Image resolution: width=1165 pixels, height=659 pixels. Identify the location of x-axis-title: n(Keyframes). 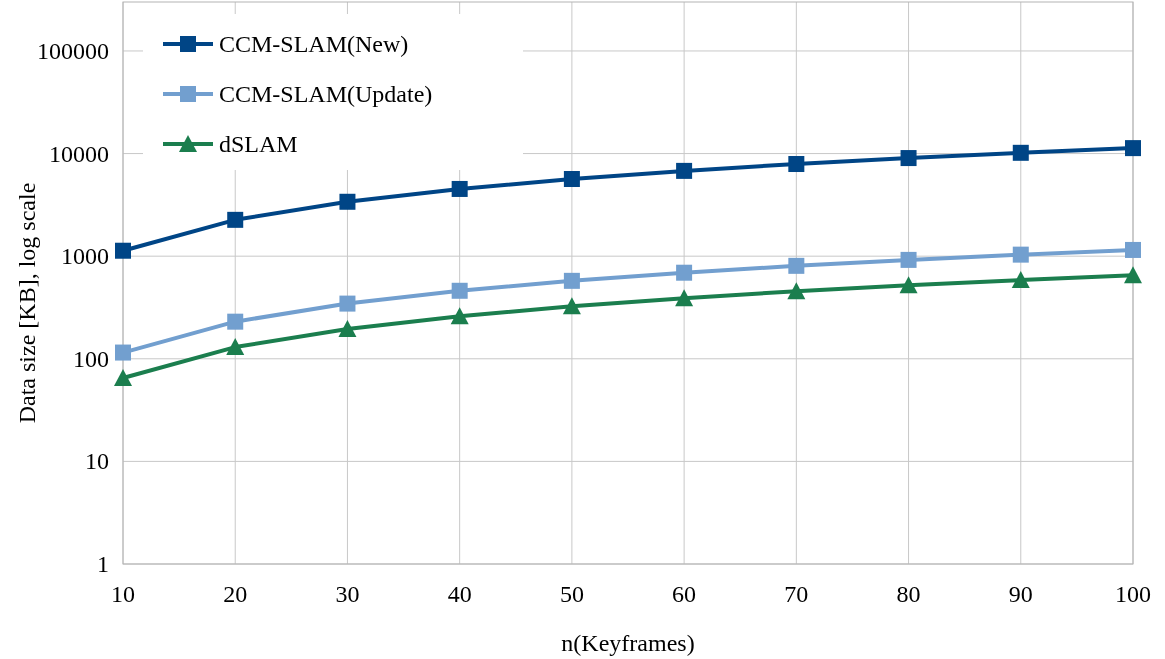
(628, 643).